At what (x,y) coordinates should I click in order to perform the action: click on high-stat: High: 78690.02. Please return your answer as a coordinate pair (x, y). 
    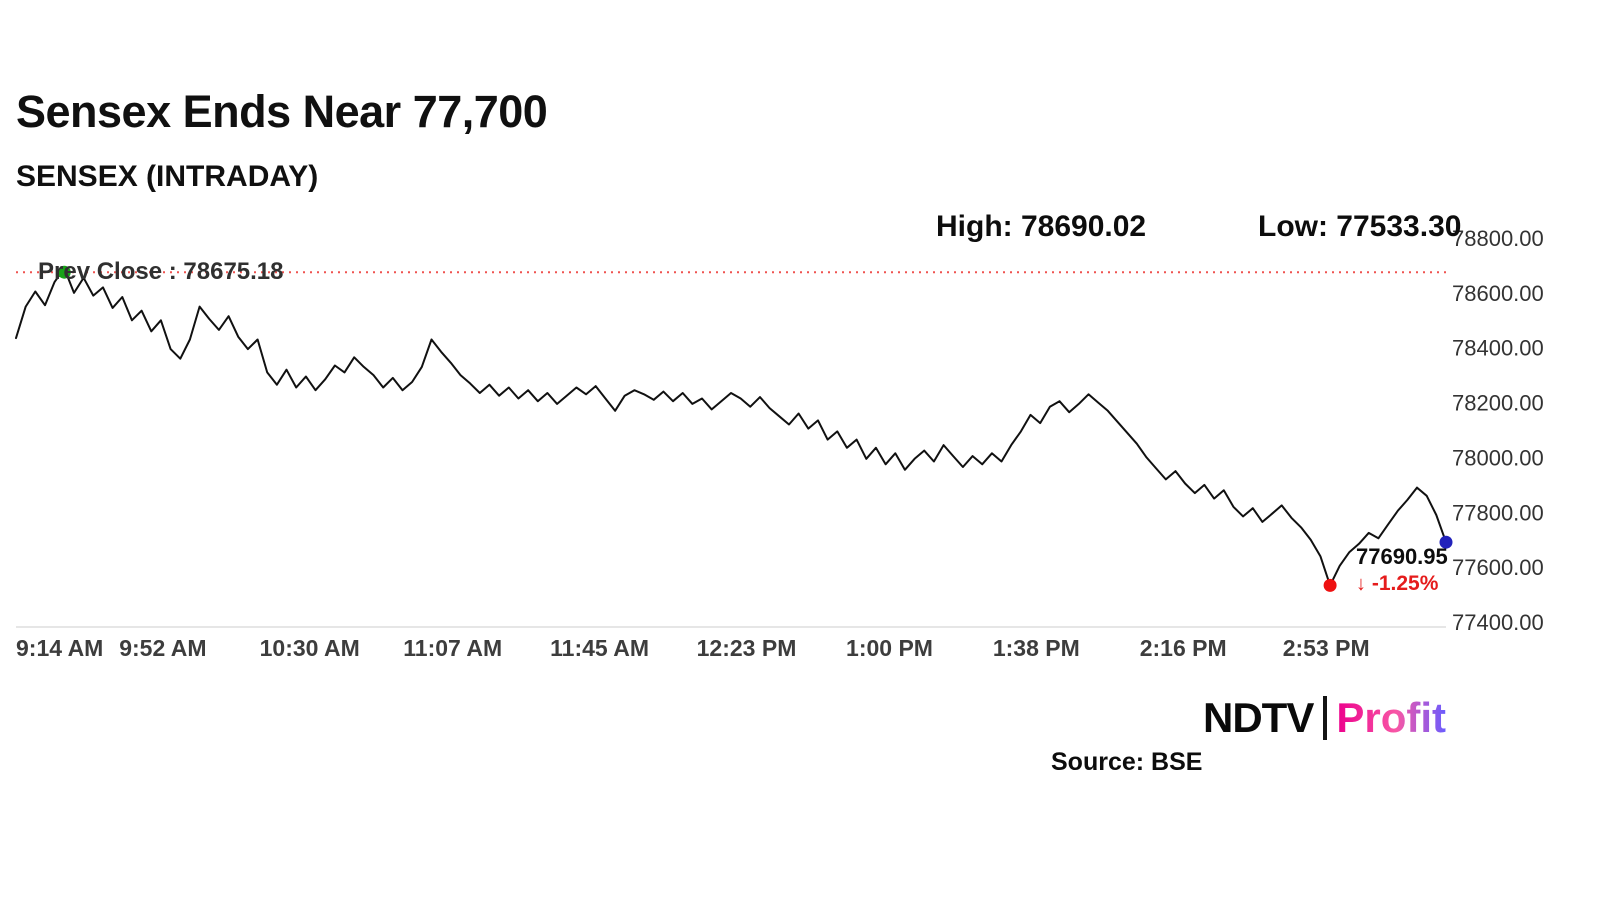
    Looking at the image, I should click on (1041, 226).